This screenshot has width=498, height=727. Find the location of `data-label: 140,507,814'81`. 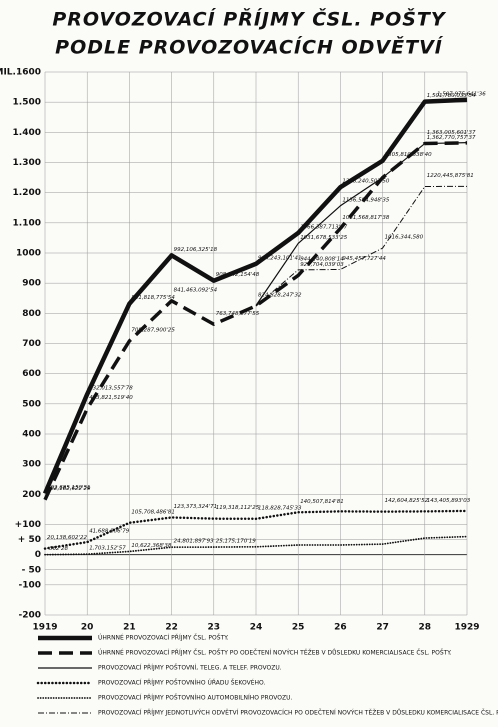

data-label: 140,507,814'81 is located at coordinates (322, 502).